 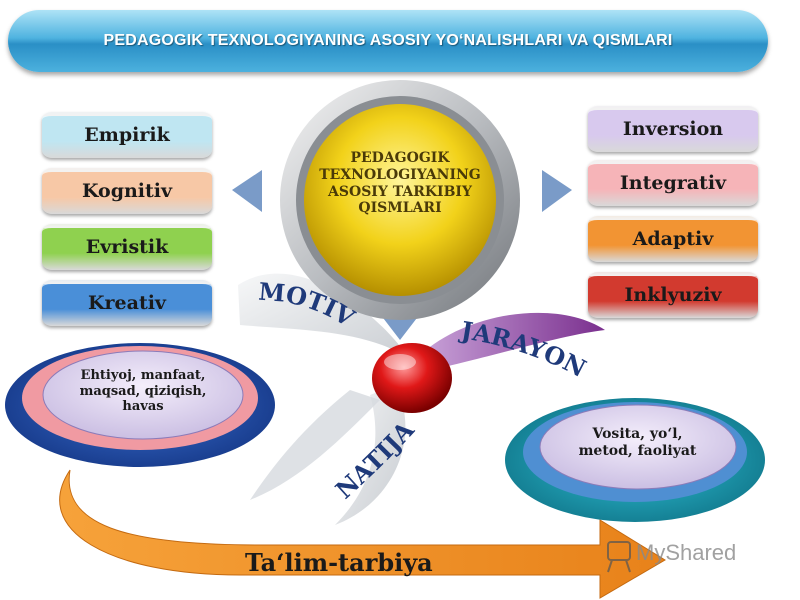 I want to click on motiv-detail-line: maqsad, qiziqish,, so click(x=143, y=391).